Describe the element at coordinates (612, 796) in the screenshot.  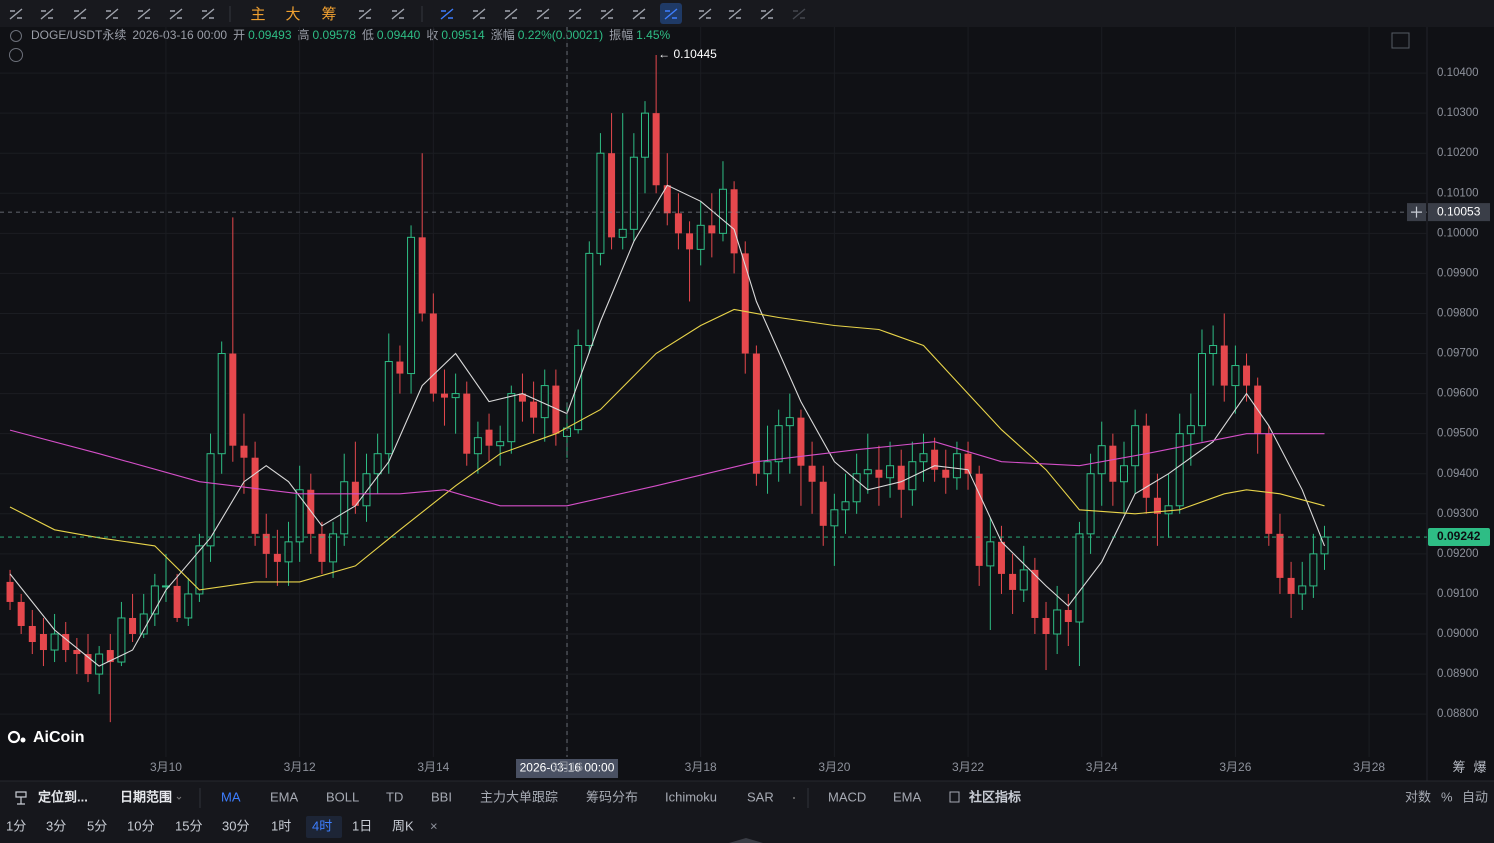
I see `indicator-tab: 筹码分布` at that location.